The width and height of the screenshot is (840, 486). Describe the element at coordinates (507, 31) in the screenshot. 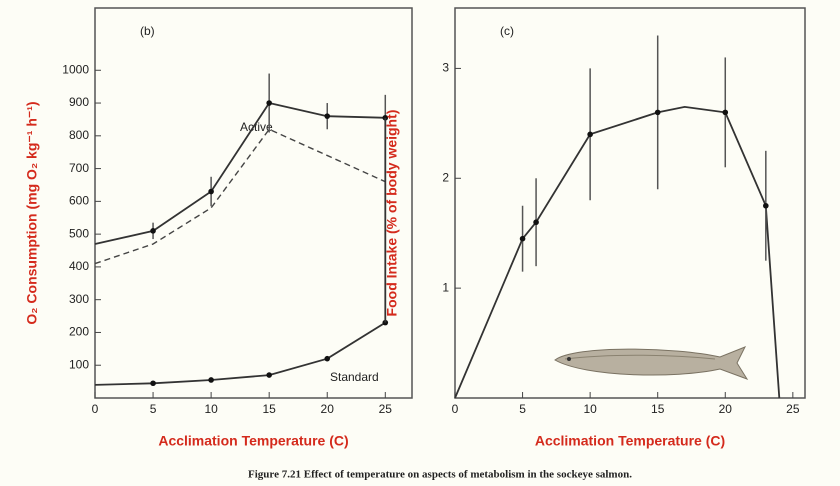

I see `panel-label: (c)` at that location.